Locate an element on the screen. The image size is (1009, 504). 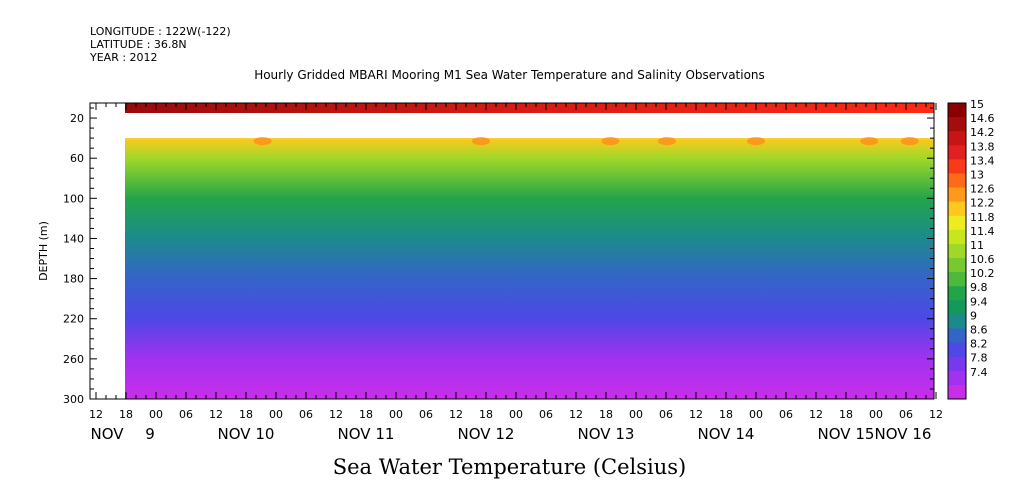
colorbar-tick-label: 11 is located at coordinates (977, 245).